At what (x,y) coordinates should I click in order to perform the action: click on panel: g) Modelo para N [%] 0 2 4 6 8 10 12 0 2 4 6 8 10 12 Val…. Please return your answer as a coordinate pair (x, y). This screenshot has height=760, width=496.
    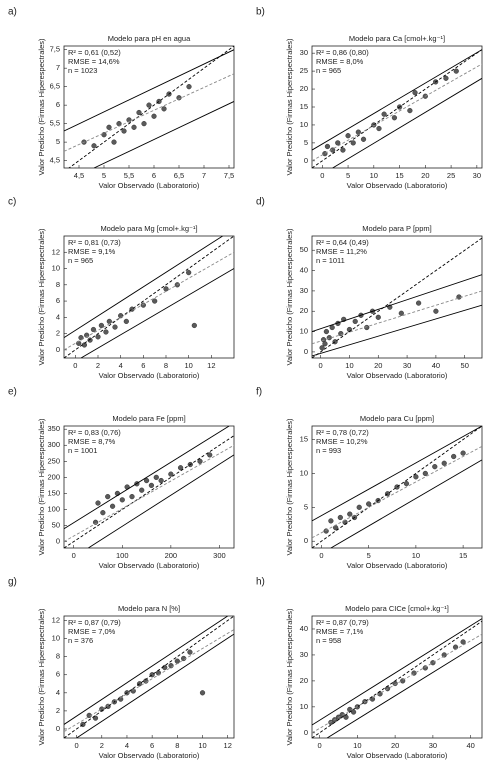
    Looking at the image, I should click on (121, 668).